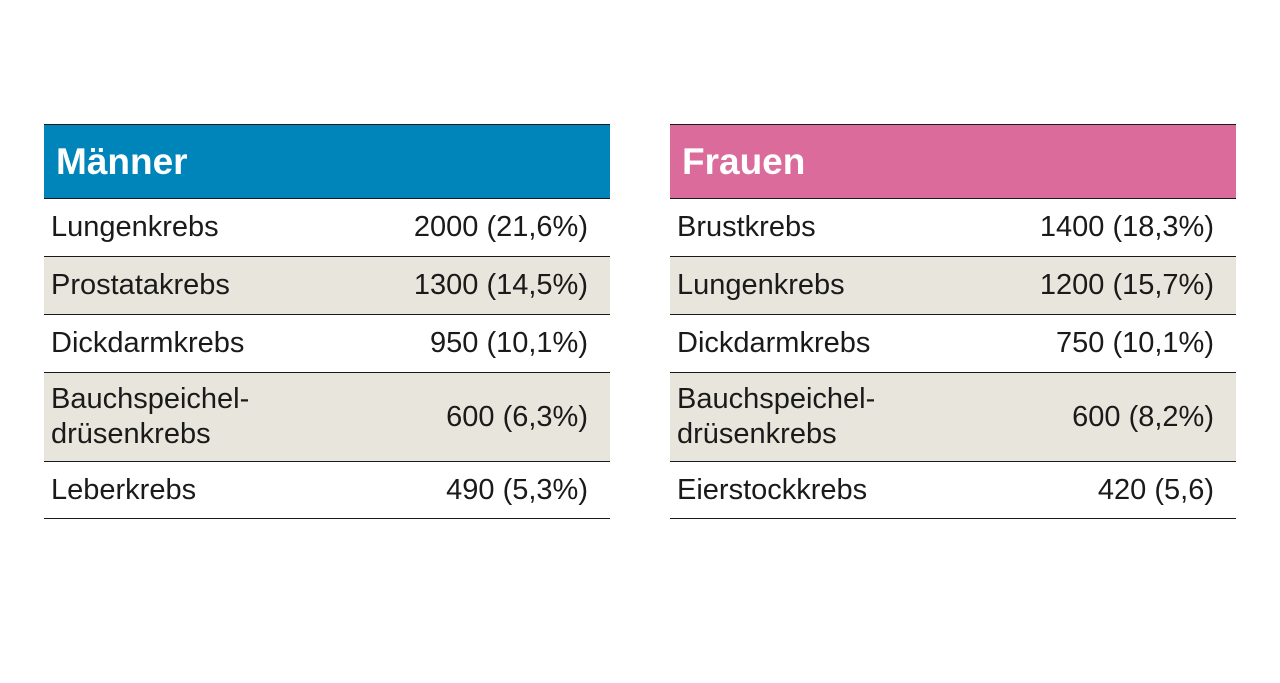 This screenshot has height=683, width=1280. Describe the element at coordinates (953, 416) in the screenshot. I see `table-row: Bauchspeichel- drüsenkrebs 600 (8,2%)` at that location.